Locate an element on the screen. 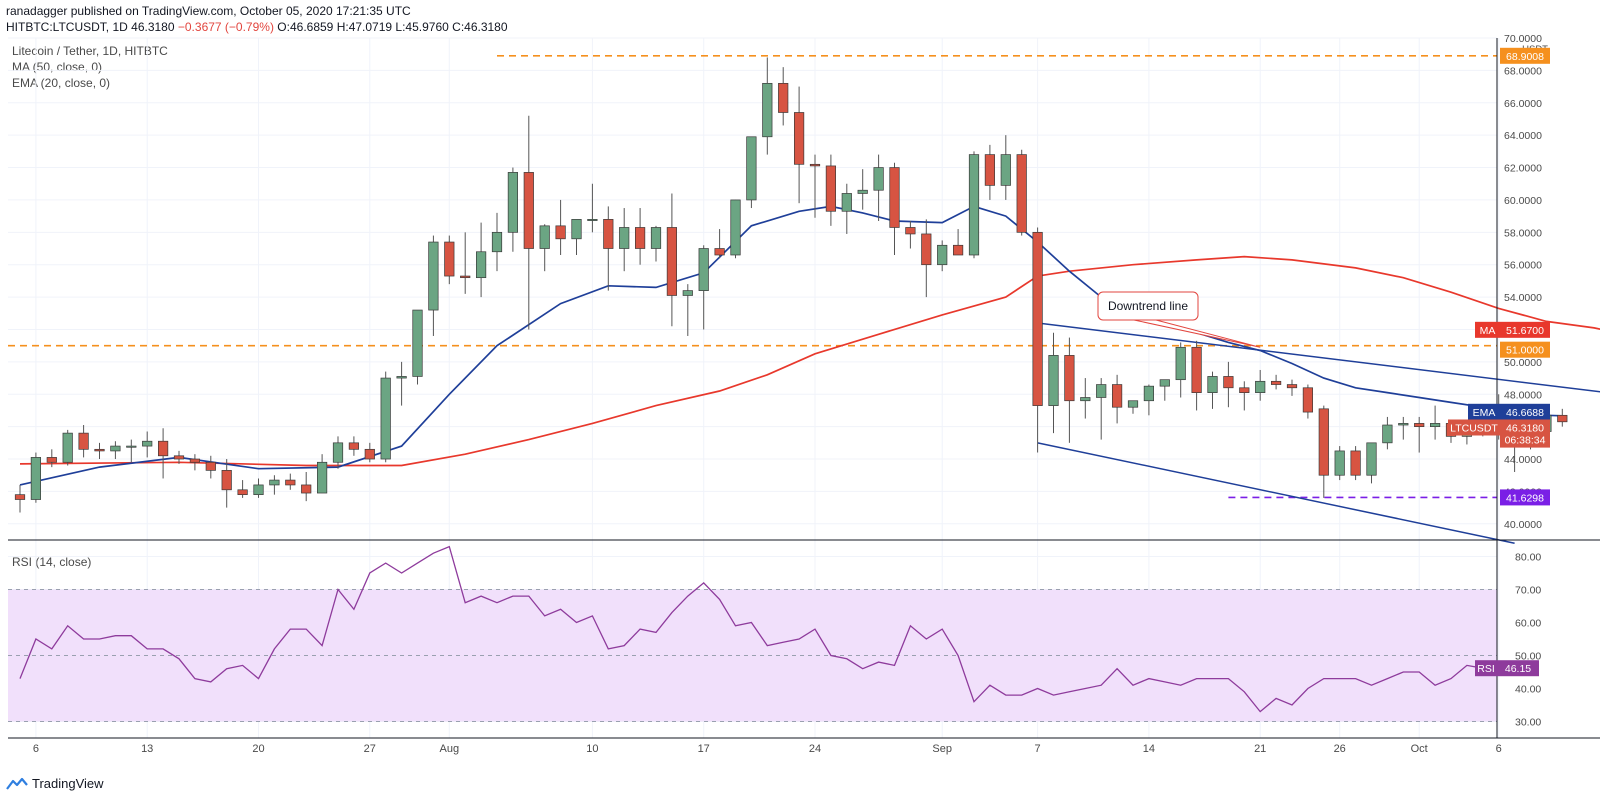 Image resolution: width=1600 pixels, height=805 pixels. ema-name-tag-text: EMA is located at coordinates (1484, 413).